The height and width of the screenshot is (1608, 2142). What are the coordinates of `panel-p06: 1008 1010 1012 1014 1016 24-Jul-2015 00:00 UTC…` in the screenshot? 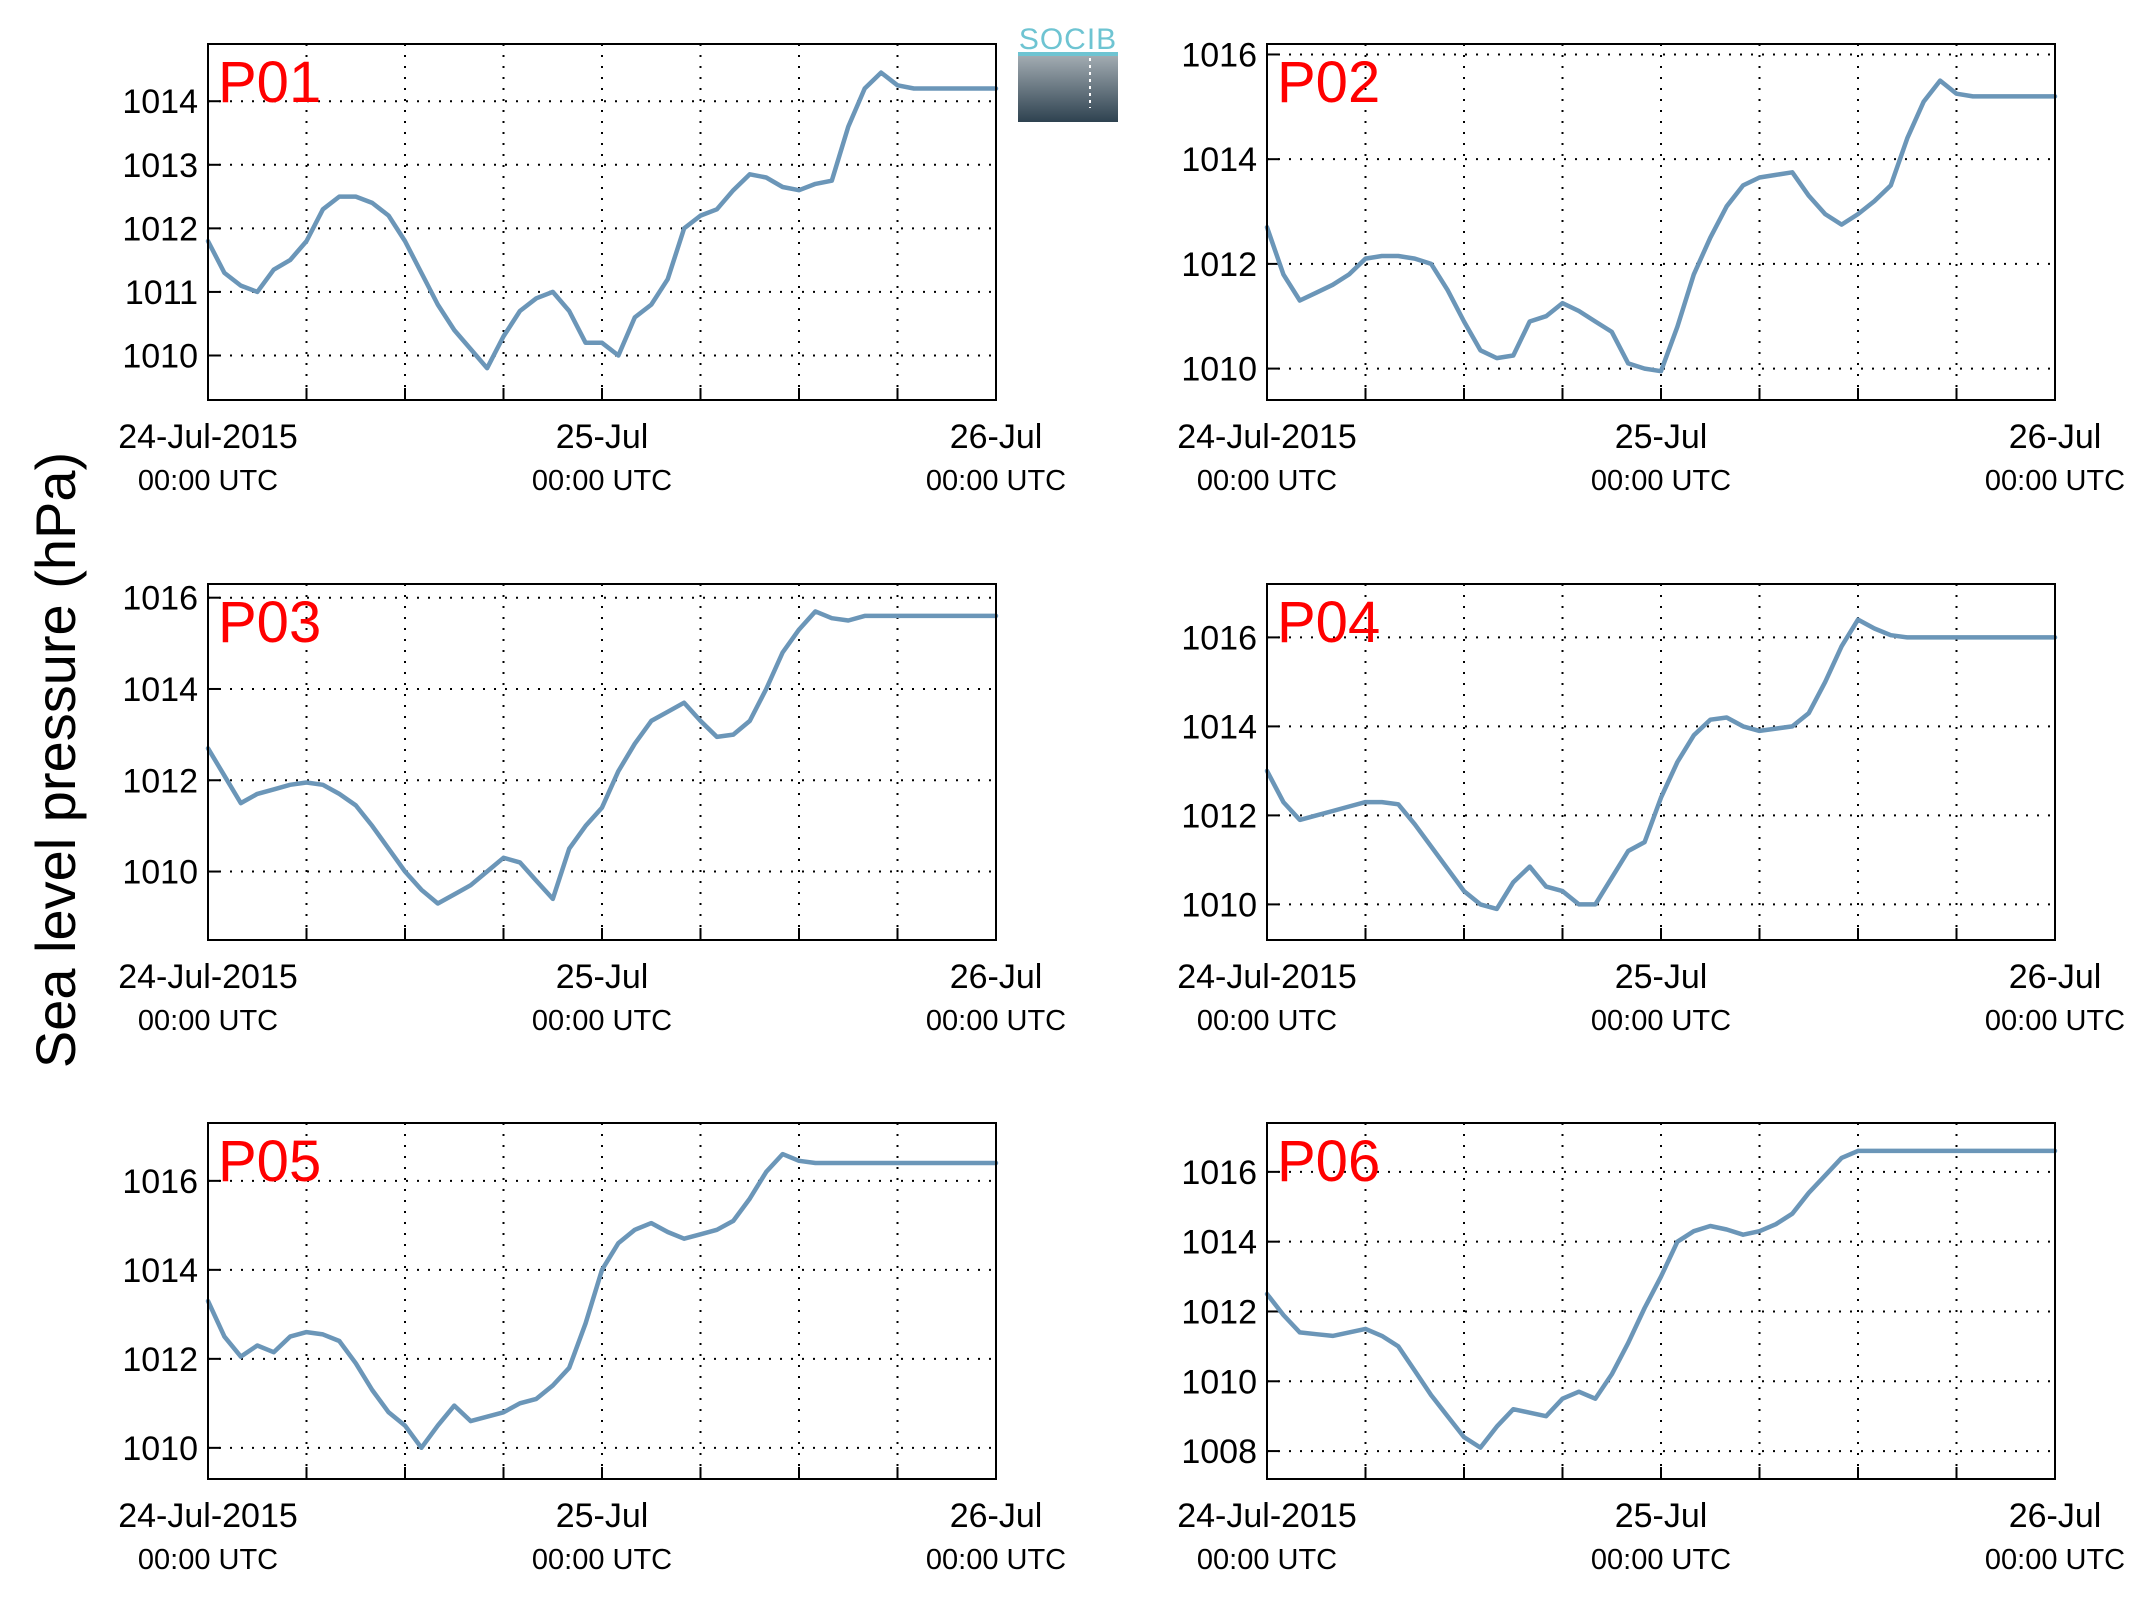 It's located at (1651, 1349).